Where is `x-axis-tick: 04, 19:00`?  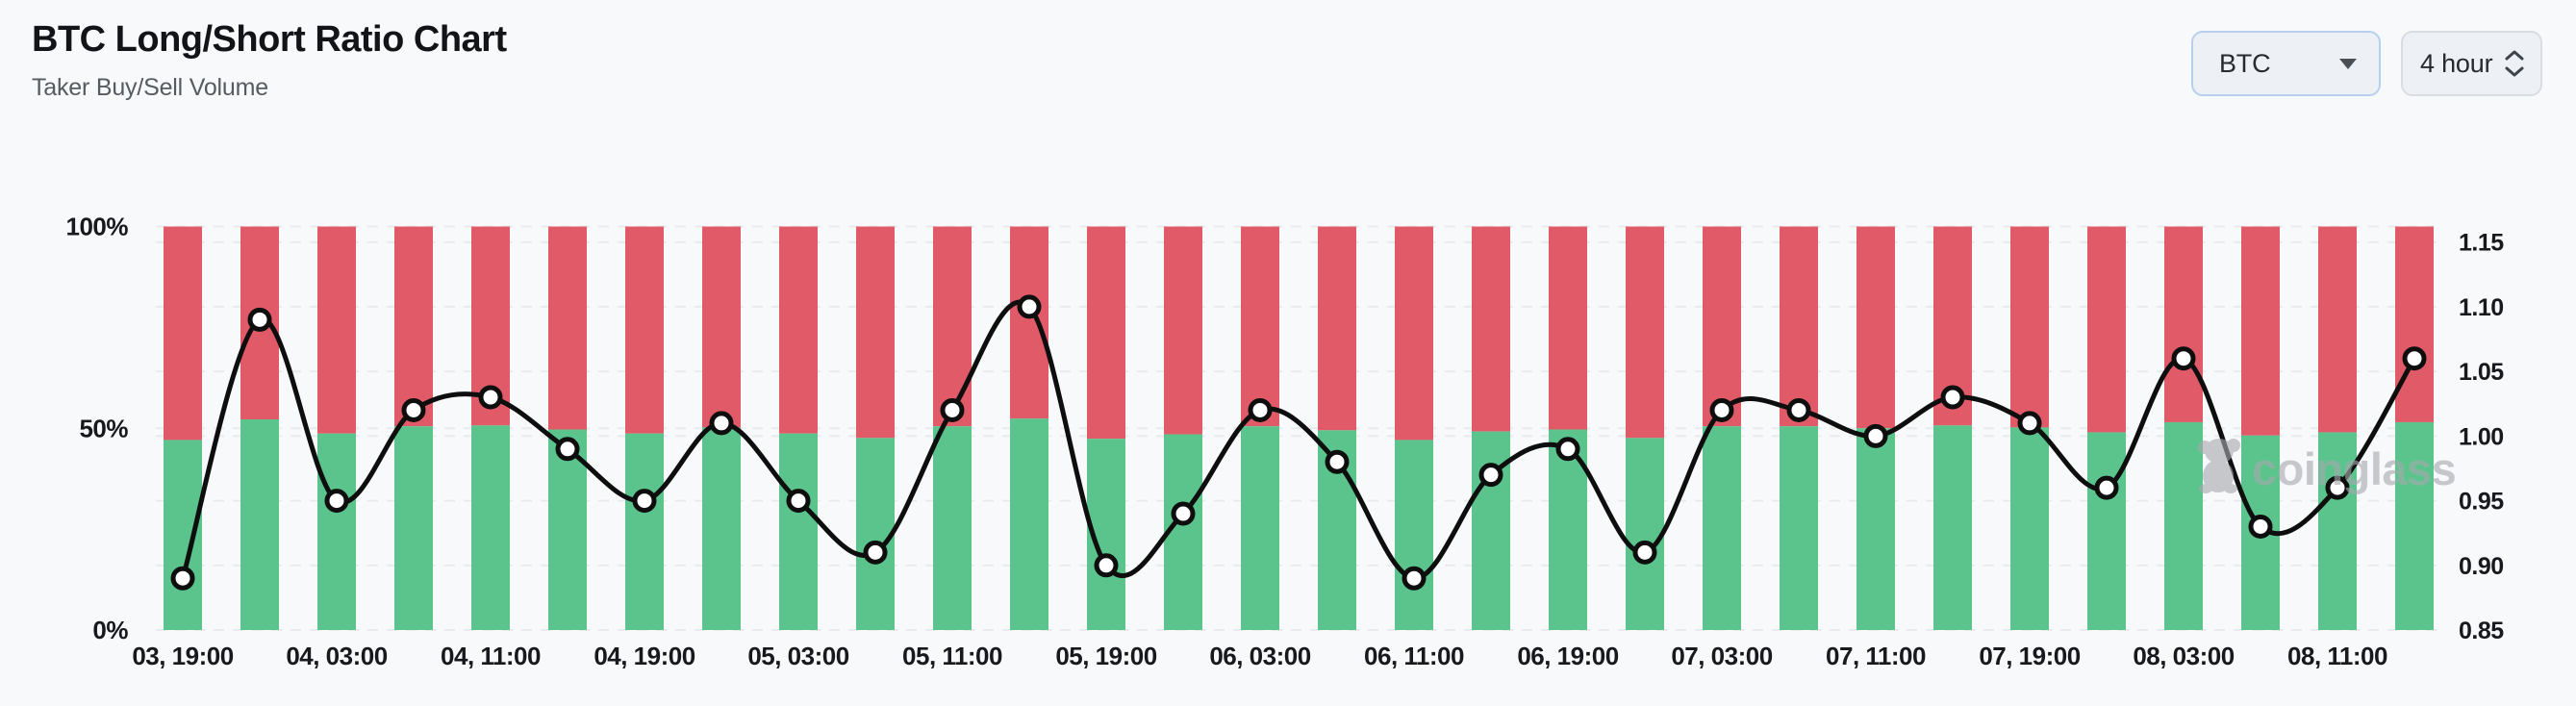 x-axis-tick: 04, 19:00 is located at coordinates (644, 656).